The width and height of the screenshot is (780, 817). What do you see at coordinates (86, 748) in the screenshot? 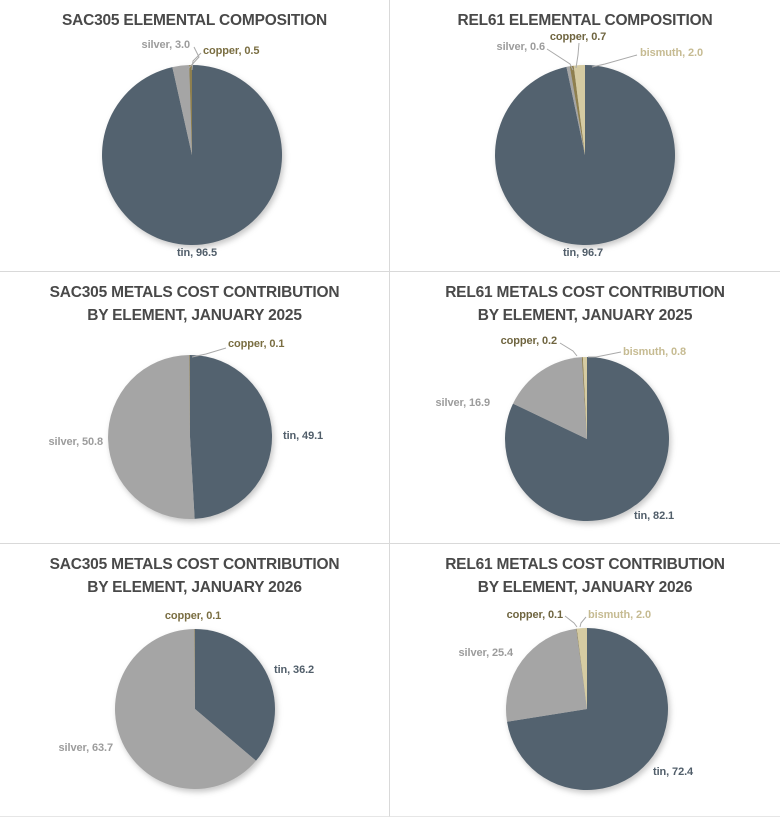
I see `data-label-silver: silver, 63.7` at bounding box center [86, 748].